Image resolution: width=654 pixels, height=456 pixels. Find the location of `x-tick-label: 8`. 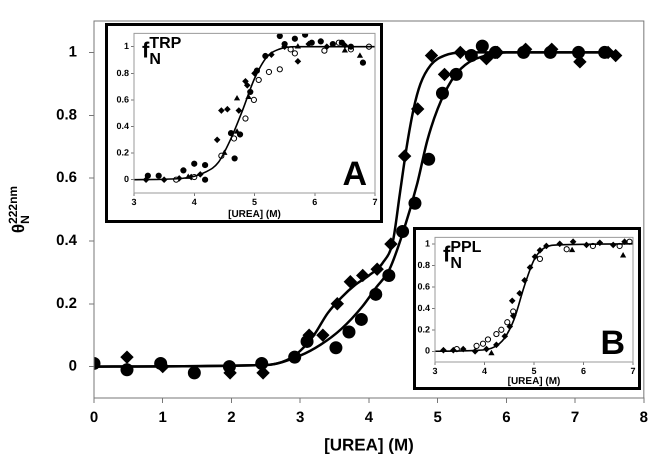

x-tick-label: 8 is located at coordinates (644, 417).